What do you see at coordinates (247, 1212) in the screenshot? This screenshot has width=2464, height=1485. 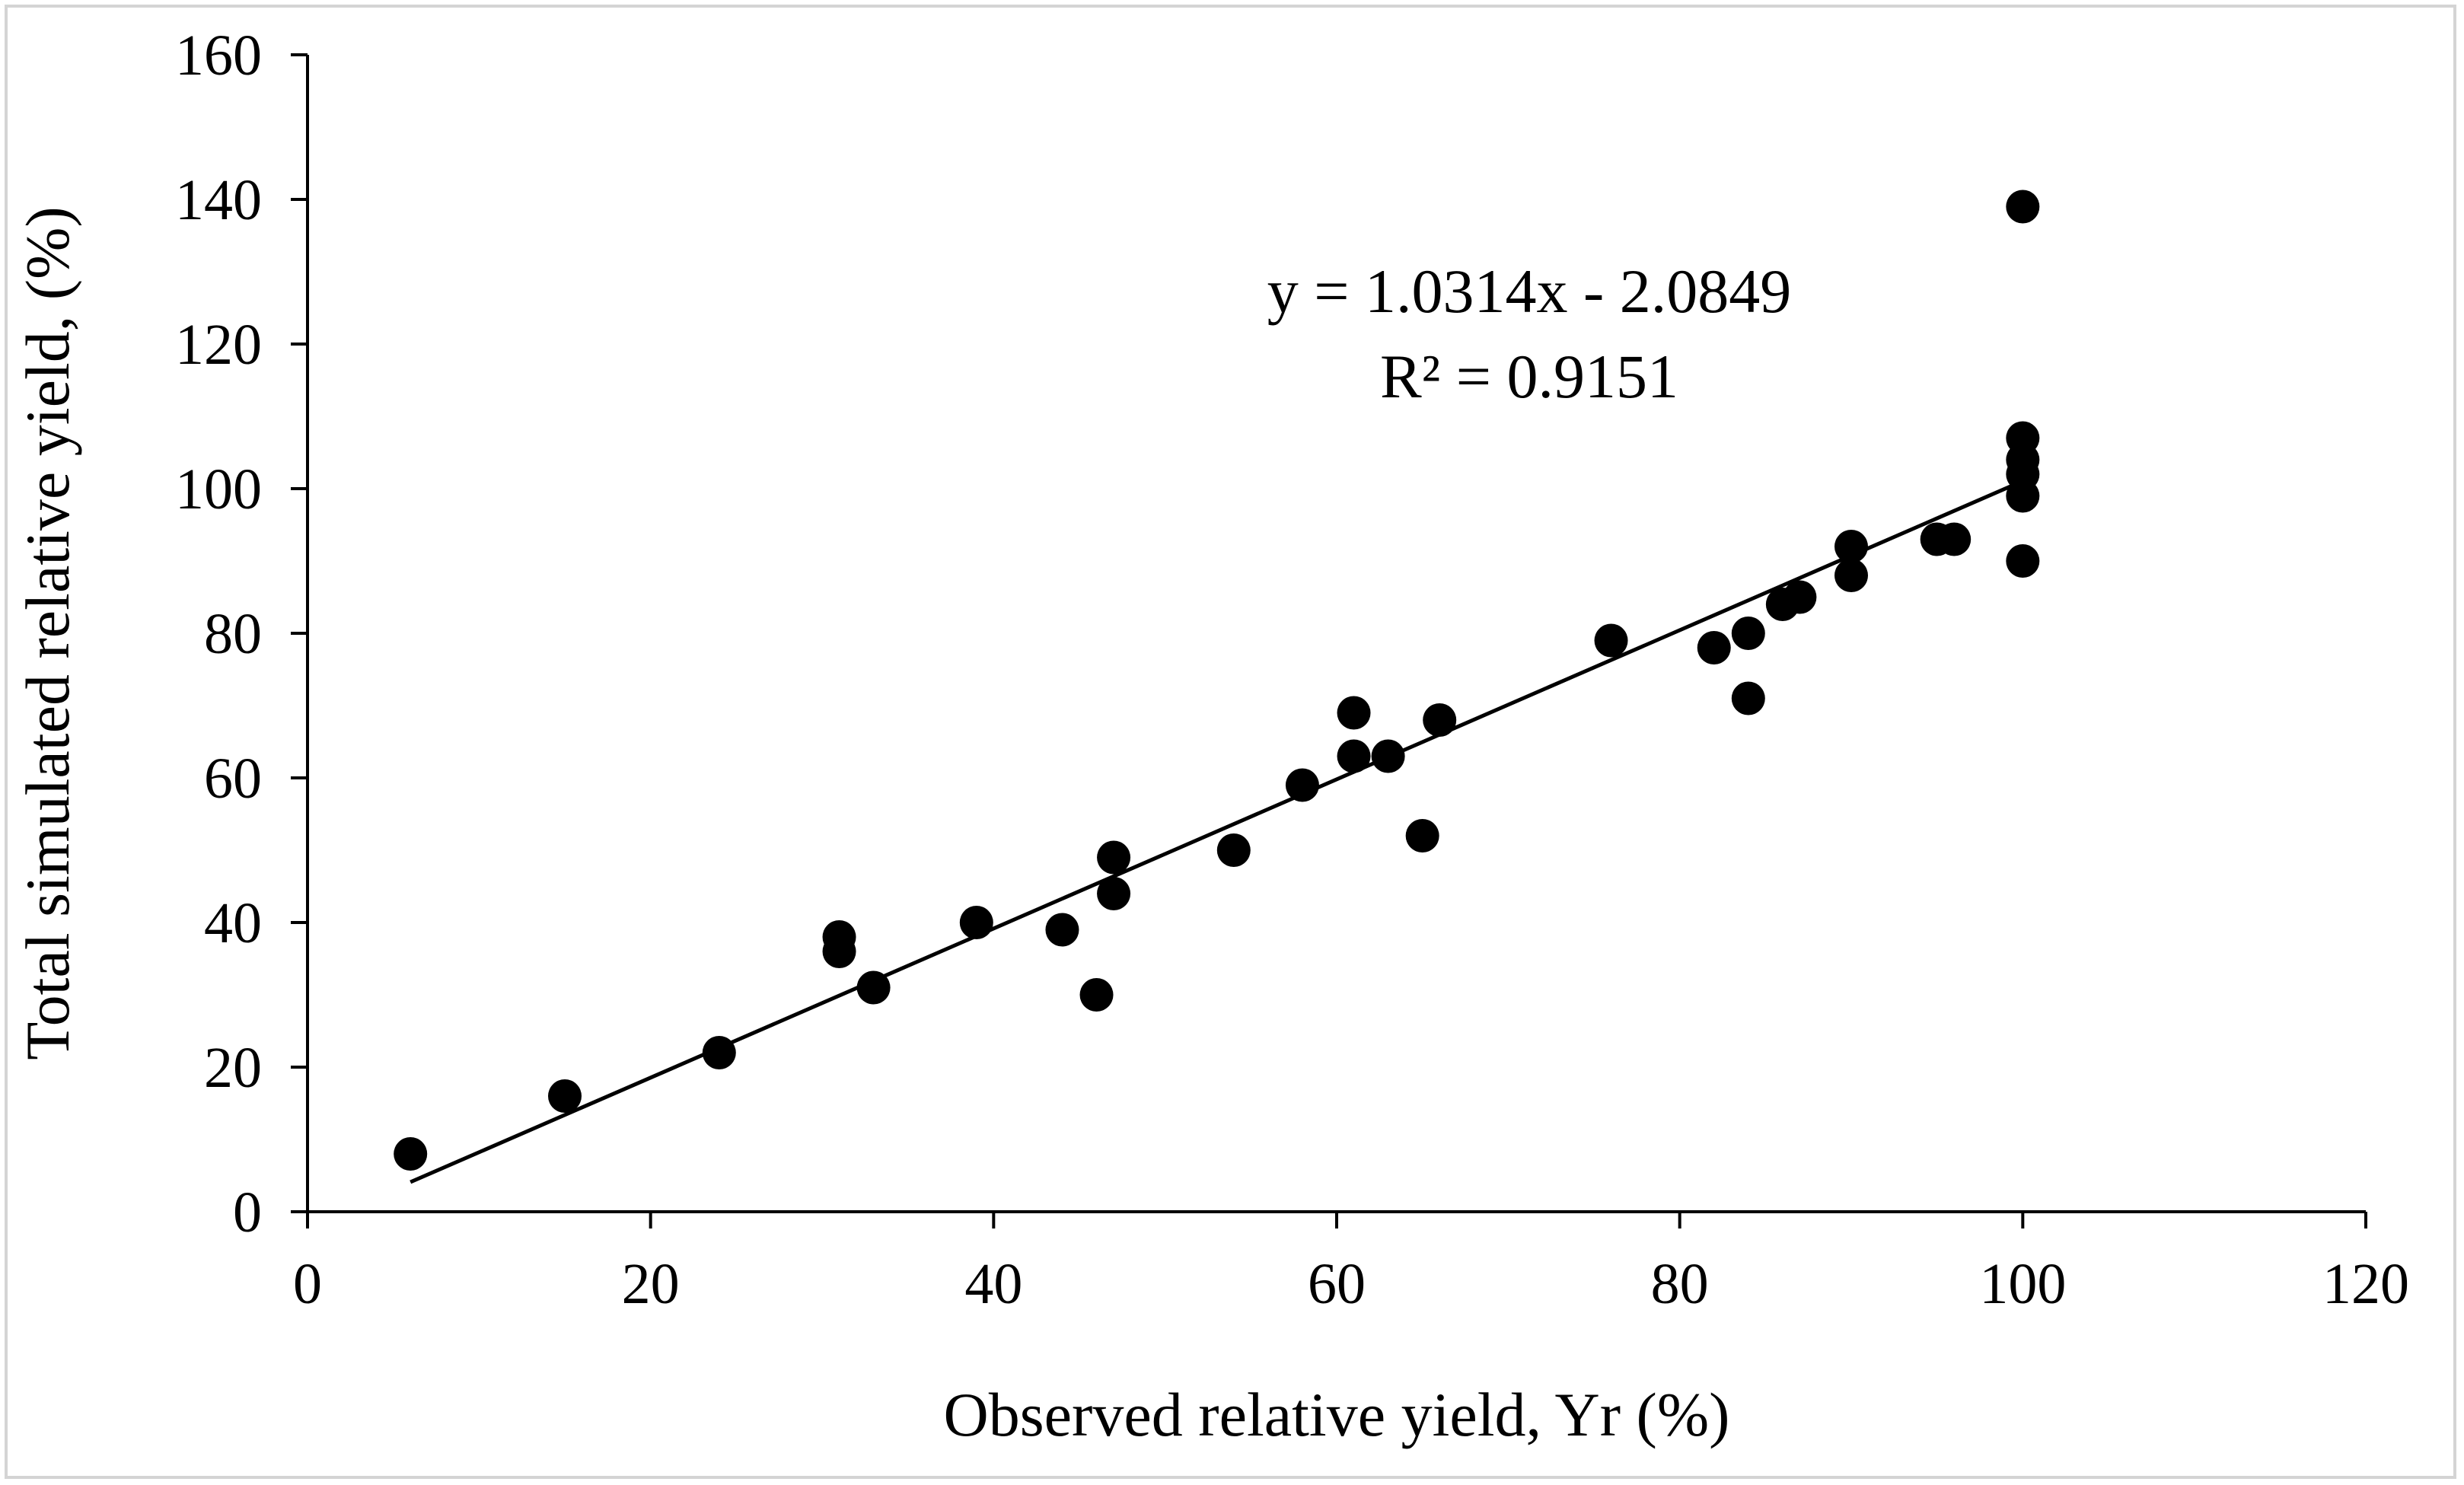 I see `y-tick-label: 0` at bounding box center [247, 1212].